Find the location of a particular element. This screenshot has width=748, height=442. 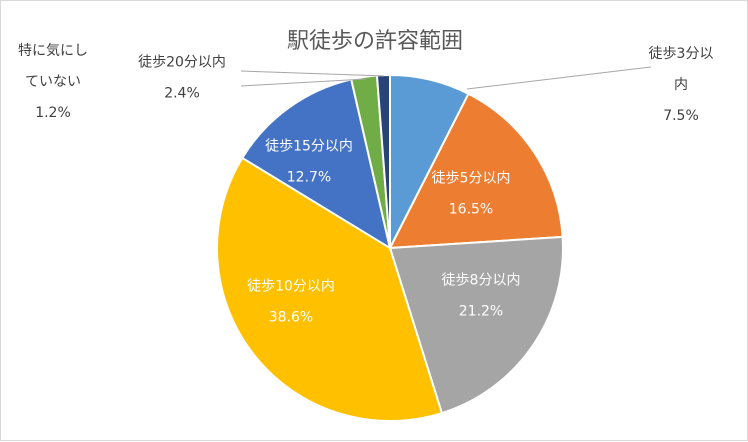

data-label-value: 1.2% is located at coordinates (53, 113).